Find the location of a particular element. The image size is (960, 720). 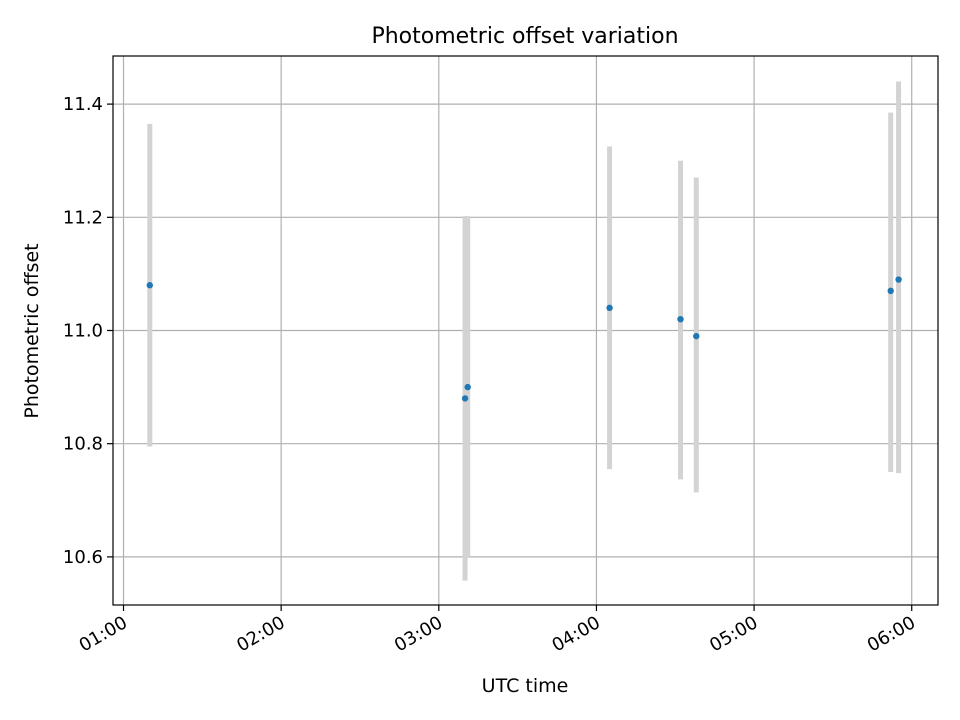

y-axis-label: Photometric offset is located at coordinates (32, 330).